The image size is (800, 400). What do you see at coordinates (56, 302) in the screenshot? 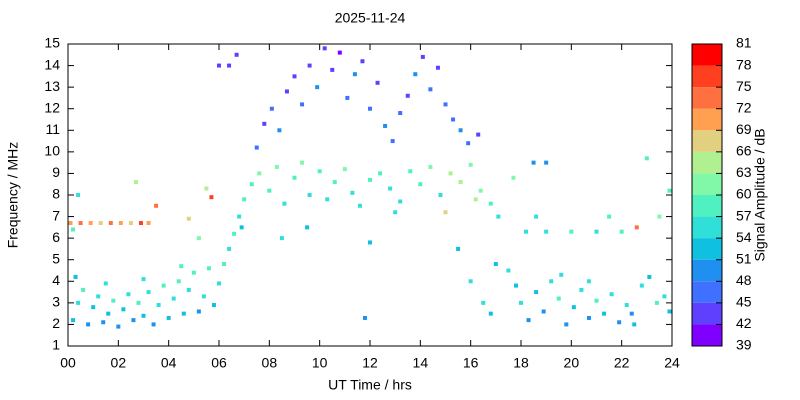
I see `y-tick-label: 3` at bounding box center [56, 302].